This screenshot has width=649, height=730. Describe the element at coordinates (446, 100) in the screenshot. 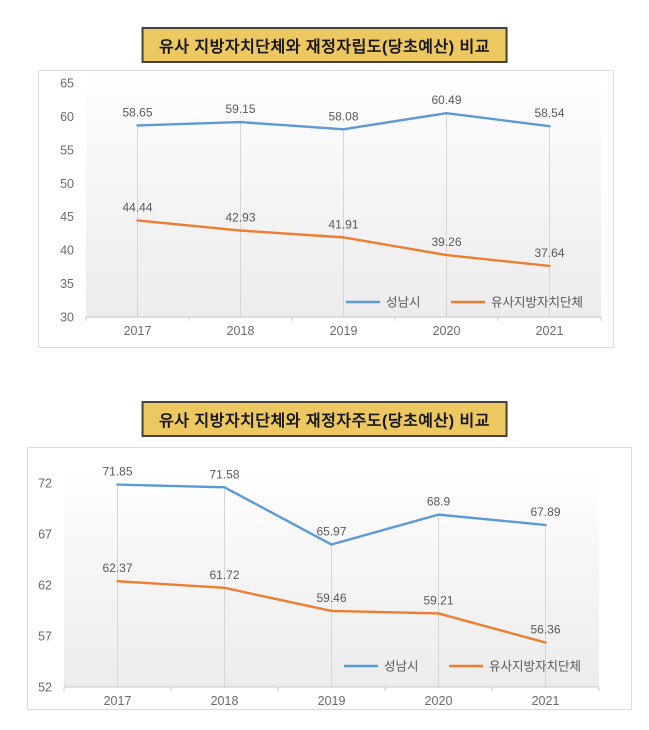

I see `data-label-series-0: 60.49` at that location.